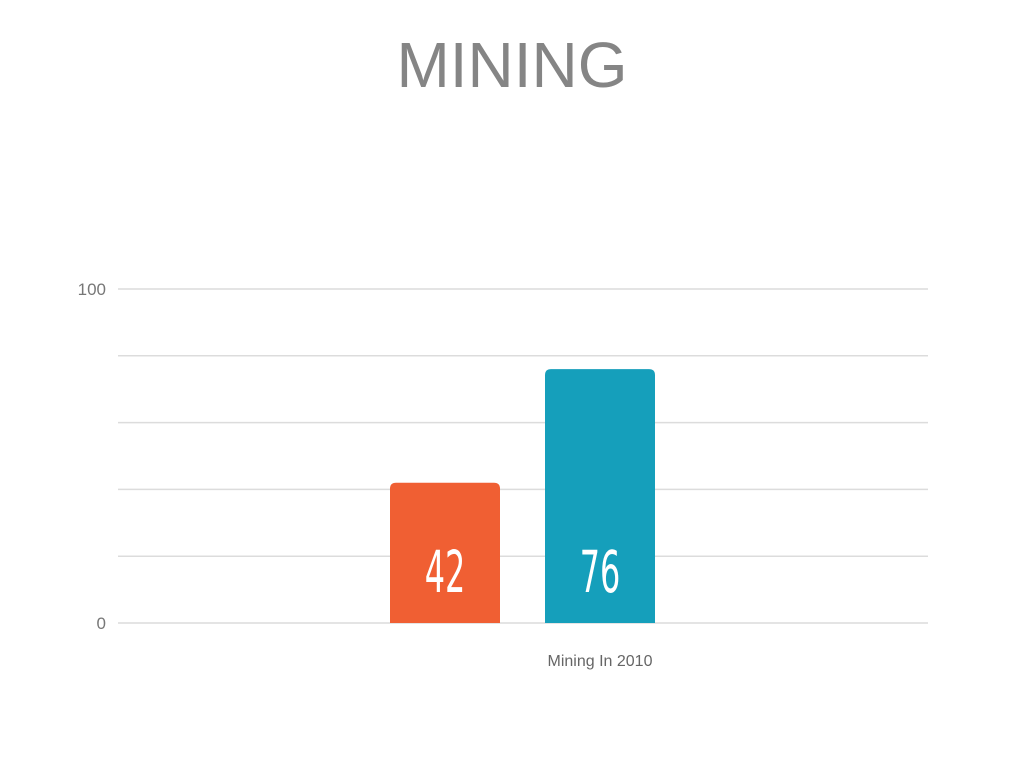  Describe the element at coordinates (101, 623) in the screenshot. I see `y-tick-label: 0` at that location.